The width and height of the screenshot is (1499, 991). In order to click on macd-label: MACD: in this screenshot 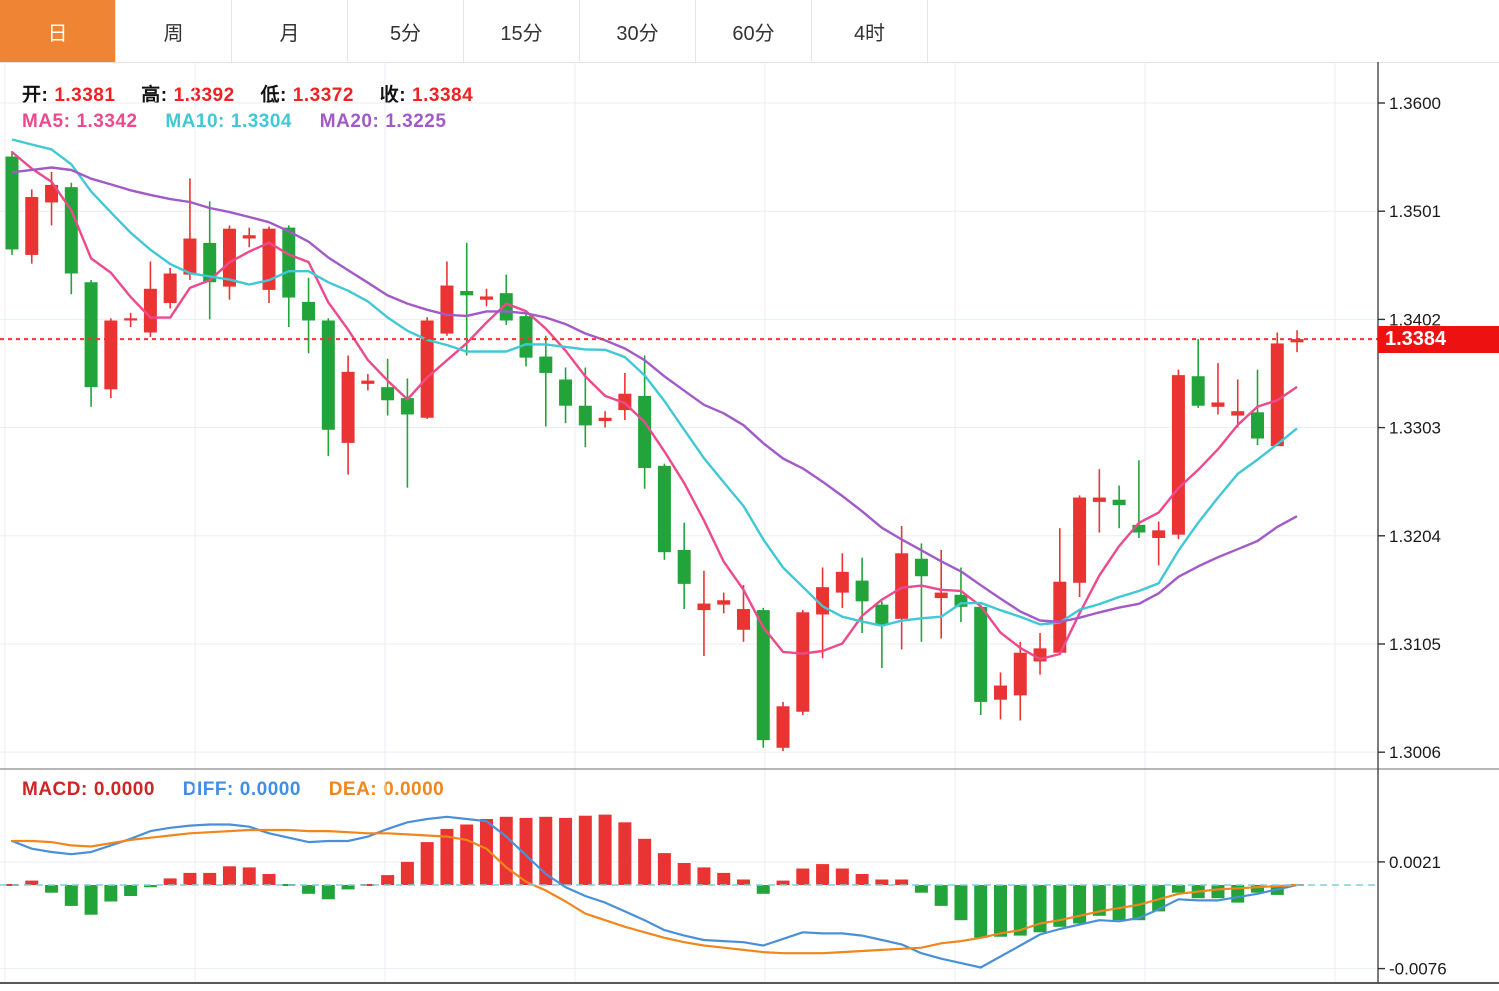, I will do `click(55, 789)`.